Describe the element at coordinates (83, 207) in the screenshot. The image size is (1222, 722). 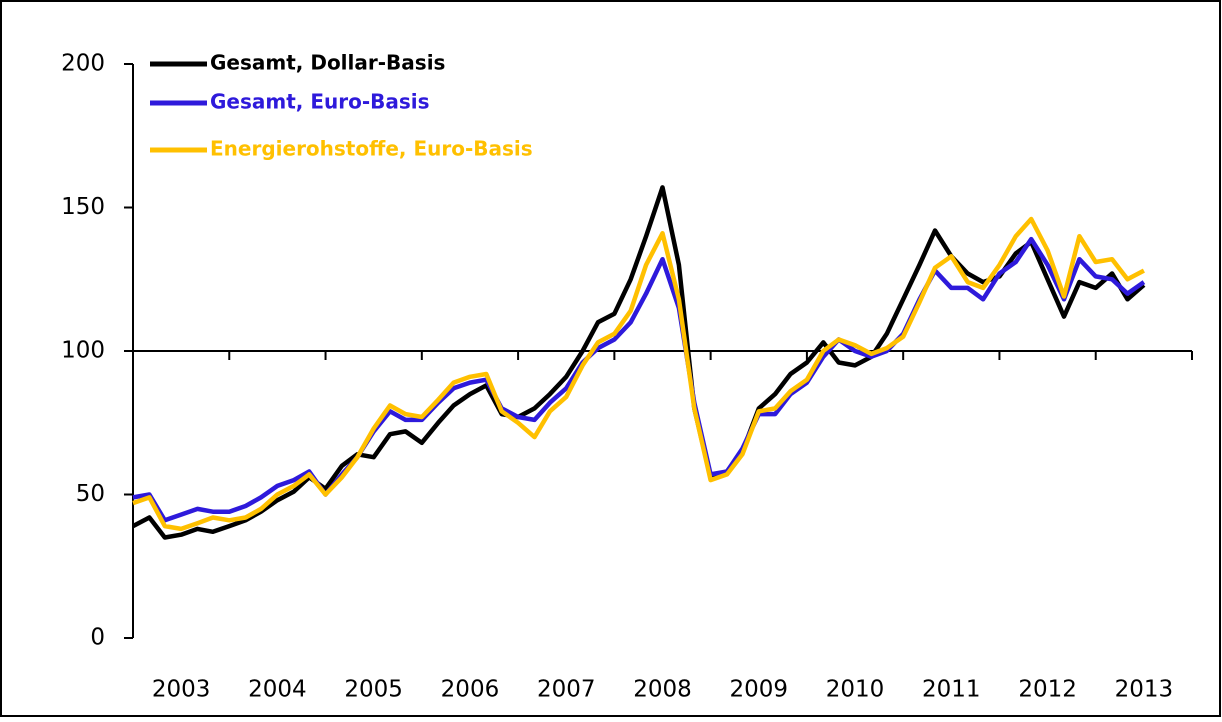
I see `y-tick-label: 150` at that location.